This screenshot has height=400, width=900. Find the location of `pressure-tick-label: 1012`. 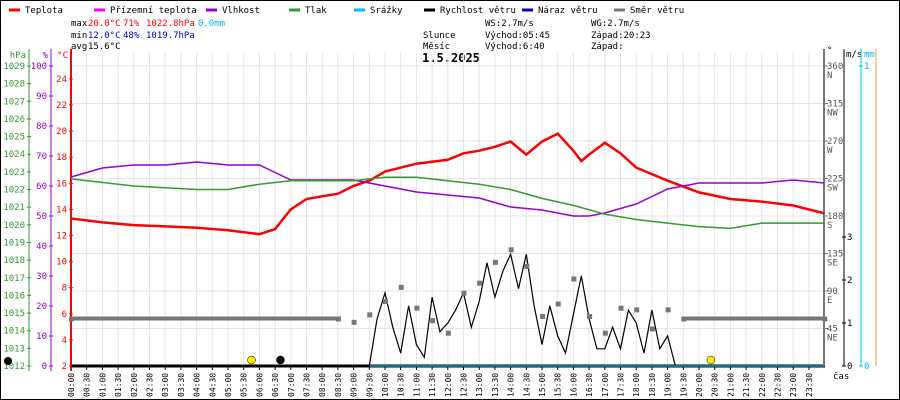

pressure-tick-label: 1012 is located at coordinates (14, 367).